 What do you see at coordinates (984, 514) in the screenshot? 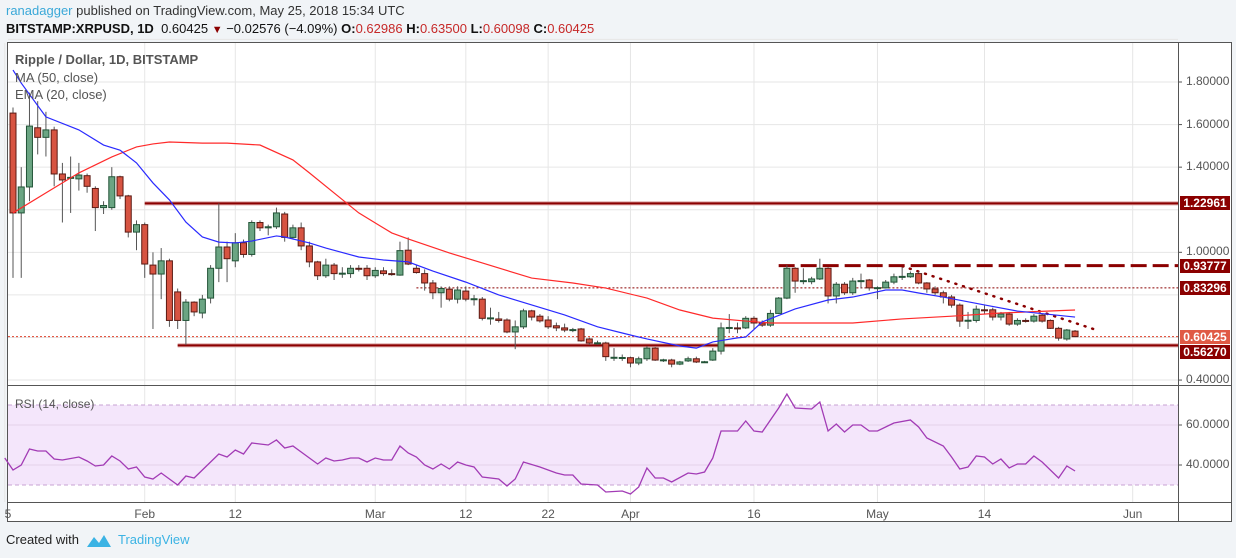
I see `x-tick-label: 14` at bounding box center [984, 514].